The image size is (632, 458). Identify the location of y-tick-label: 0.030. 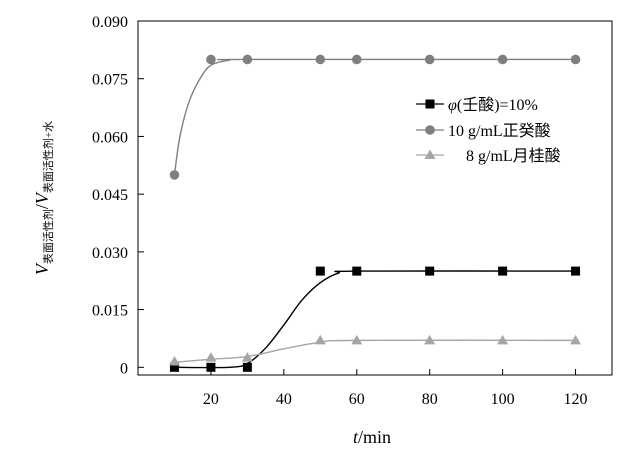
(110, 253).